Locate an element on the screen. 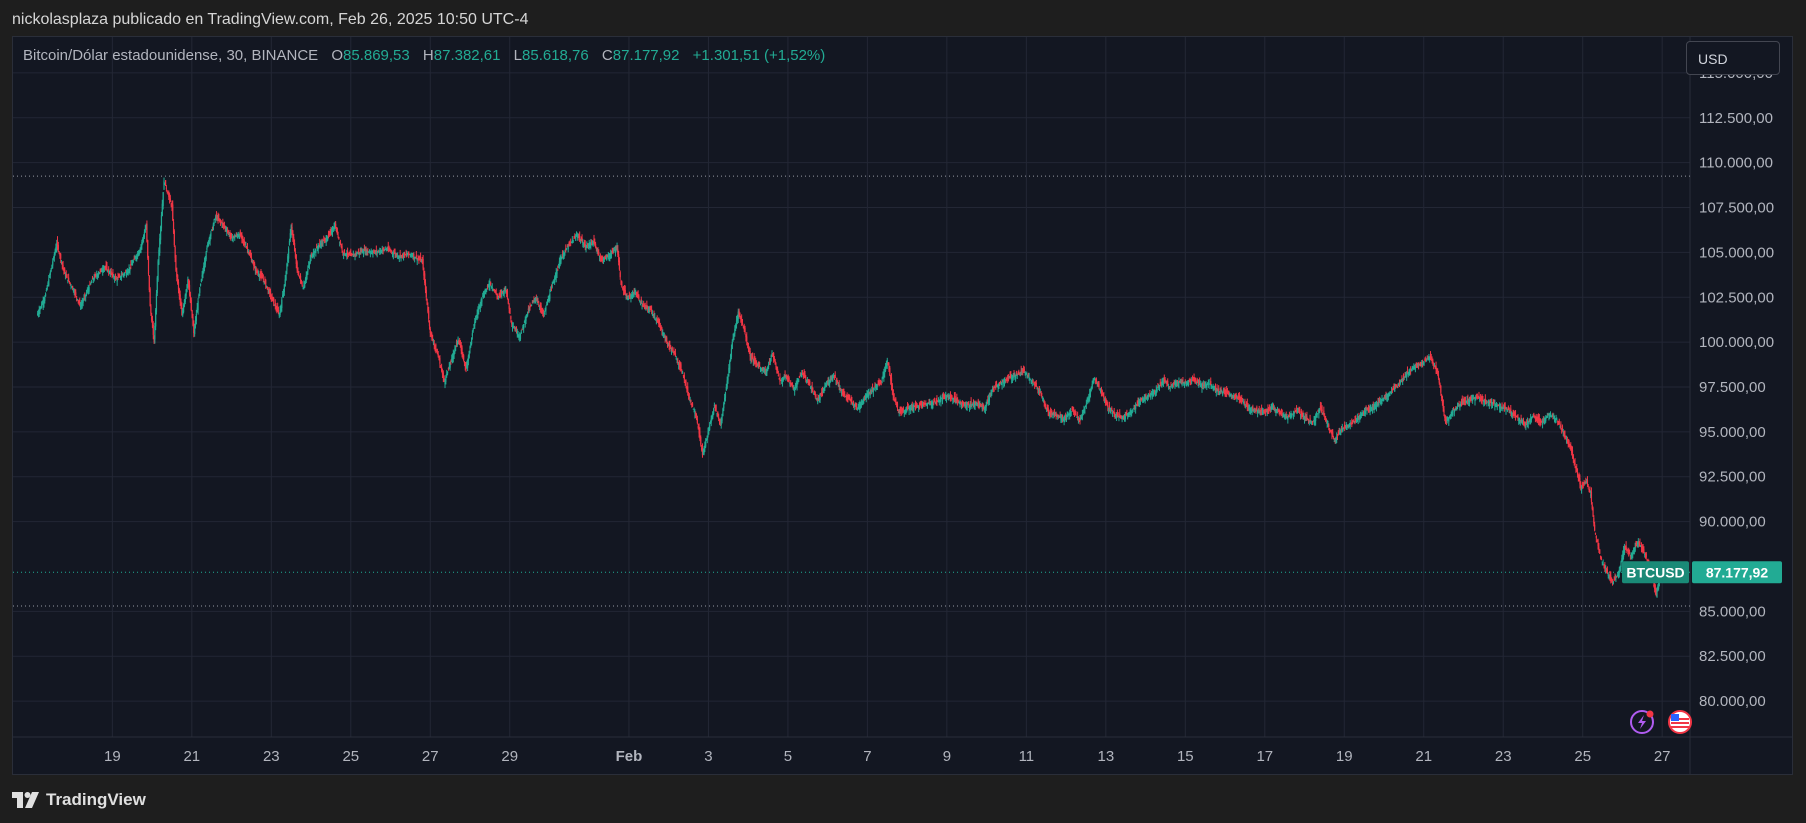 Image resolution: width=1806 pixels, height=823 pixels. price-tick-label: 112.500,00 is located at coordinates (1736, 118).